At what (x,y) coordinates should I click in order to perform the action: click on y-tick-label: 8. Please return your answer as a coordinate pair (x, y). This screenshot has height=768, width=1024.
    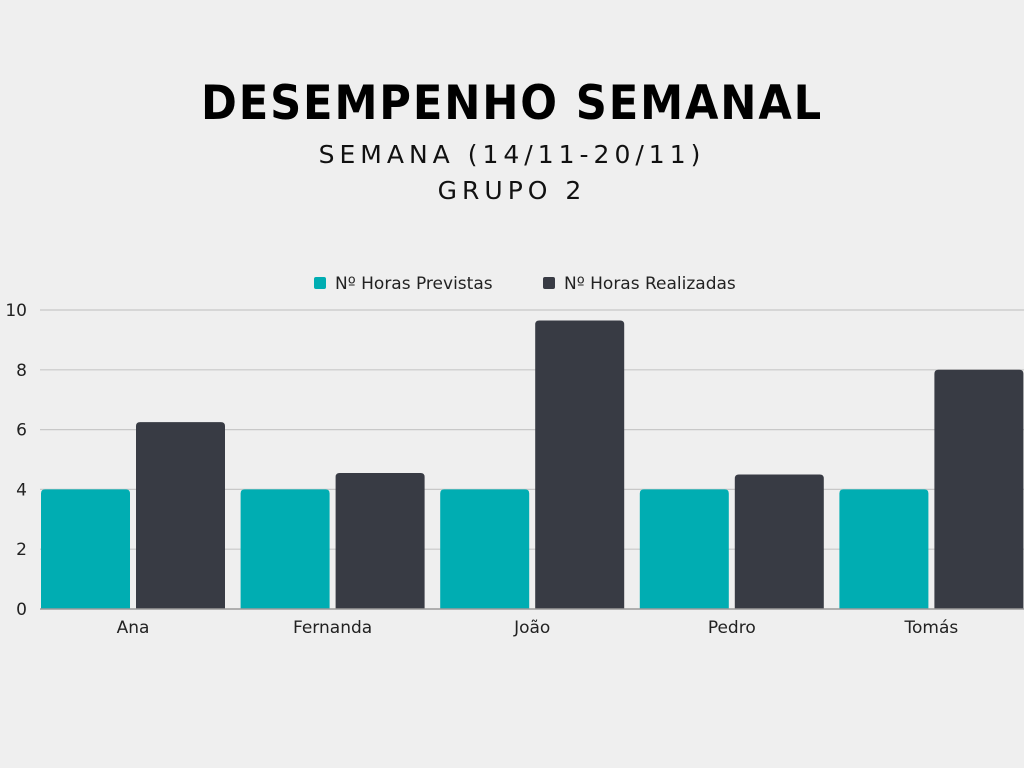
    Looking at the image, I should click on (21, 371).